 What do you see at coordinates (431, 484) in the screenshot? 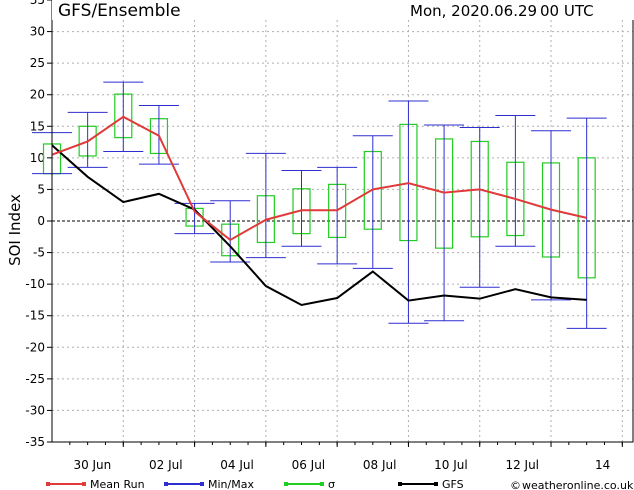
I see `legend-gfs: GFS` at bounding box center [431, 484].